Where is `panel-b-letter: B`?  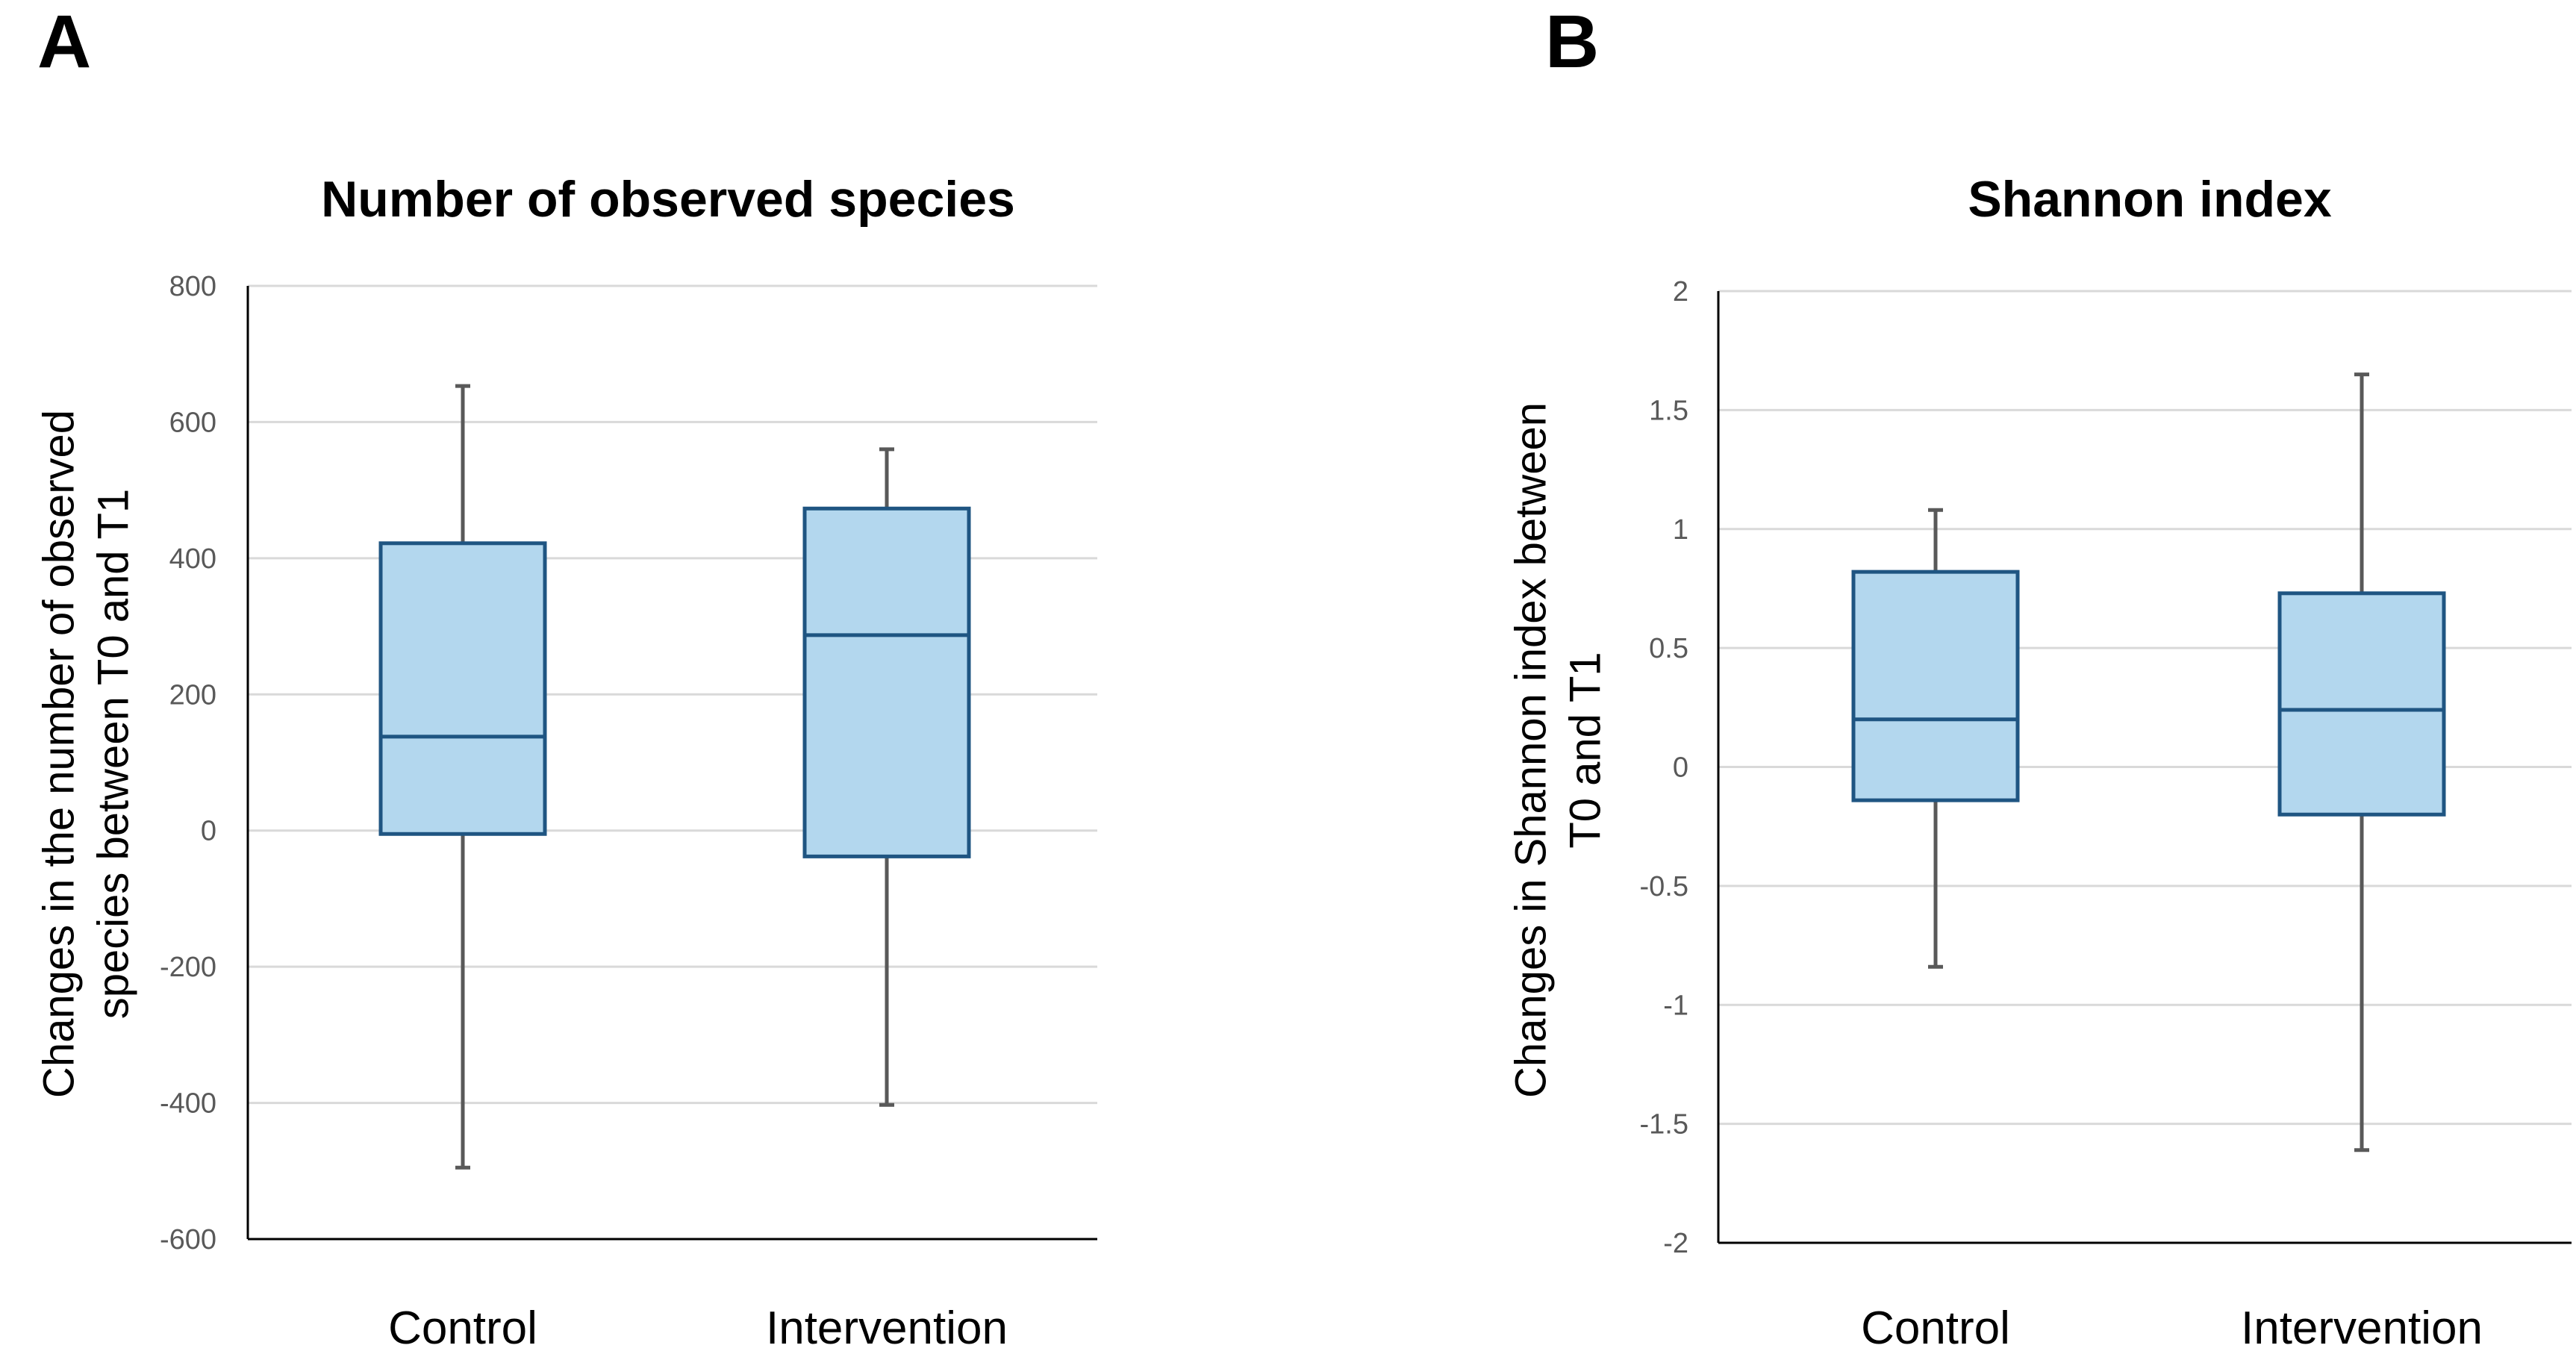 panel-b-letter: B is located at coordinates (1572, 42).